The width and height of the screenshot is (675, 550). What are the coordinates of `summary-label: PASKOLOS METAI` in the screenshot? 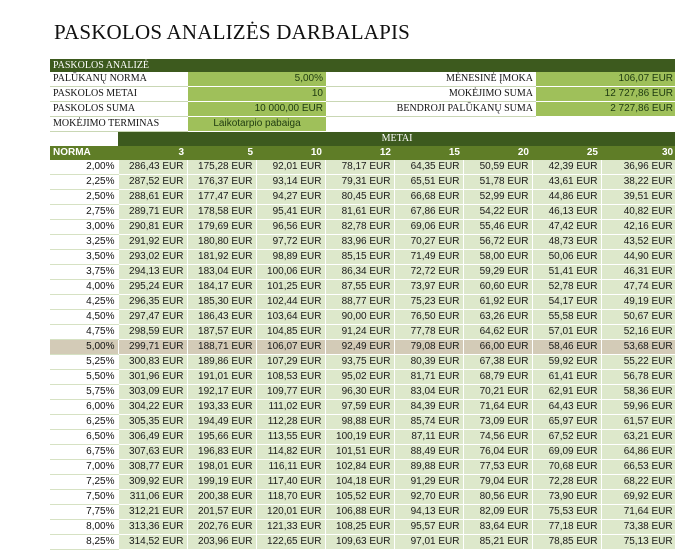 It's located at (119, 94).